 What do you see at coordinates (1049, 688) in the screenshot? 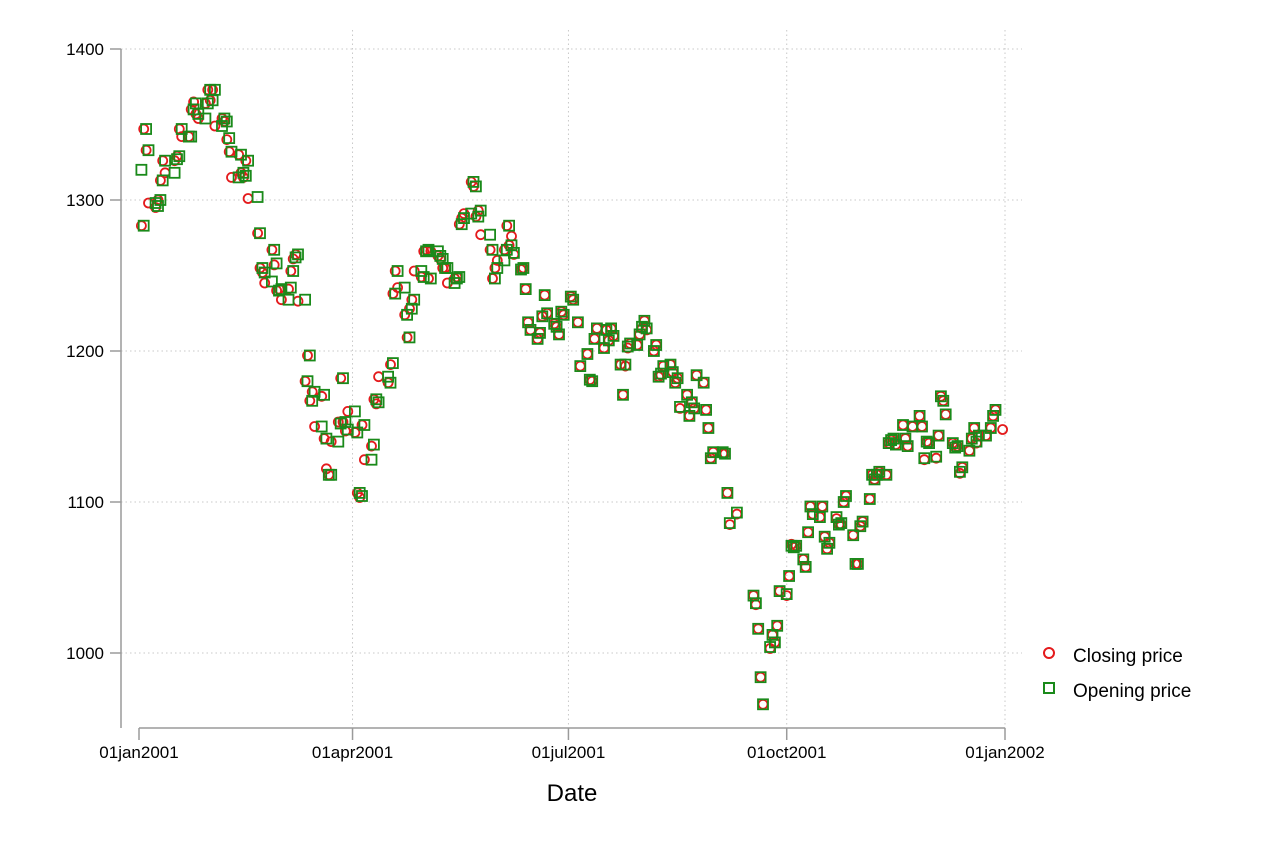
I see `legend-marker-opening` at bounding box center [1049, 688].